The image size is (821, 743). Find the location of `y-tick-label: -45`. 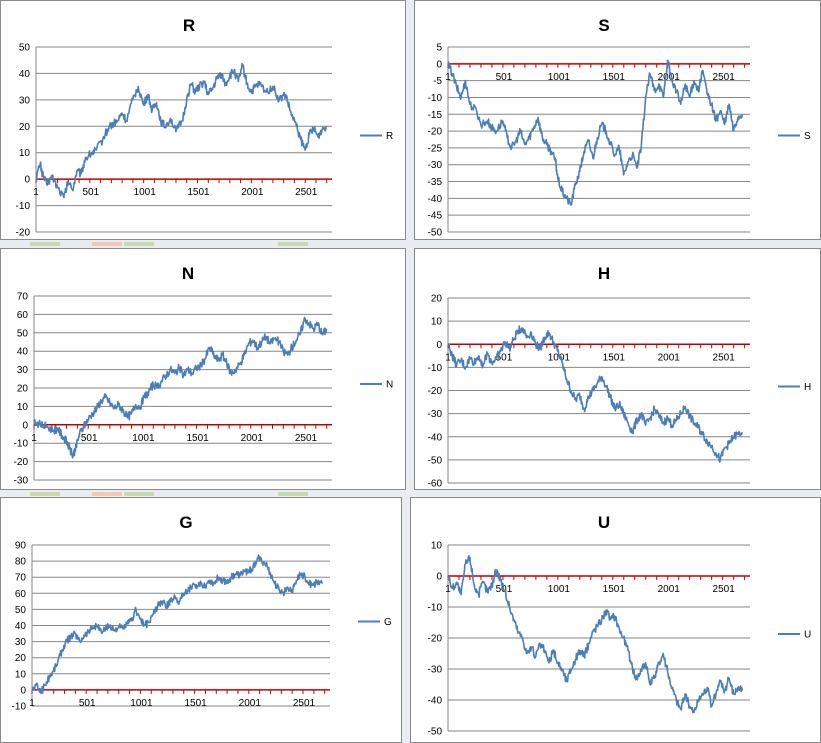

y-tick-label: -45 is located at coordinates (435, 216).